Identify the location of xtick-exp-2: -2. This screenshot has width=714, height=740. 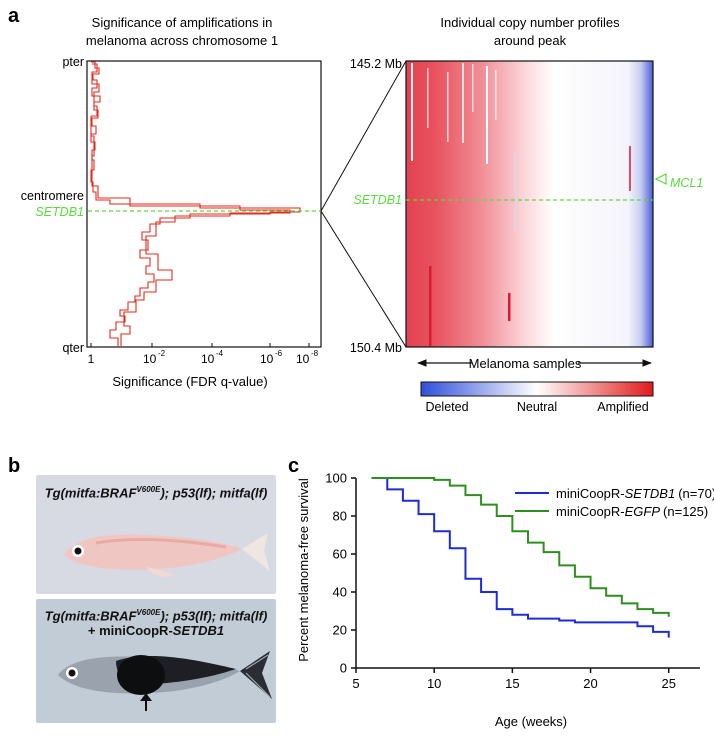
(162, 353).